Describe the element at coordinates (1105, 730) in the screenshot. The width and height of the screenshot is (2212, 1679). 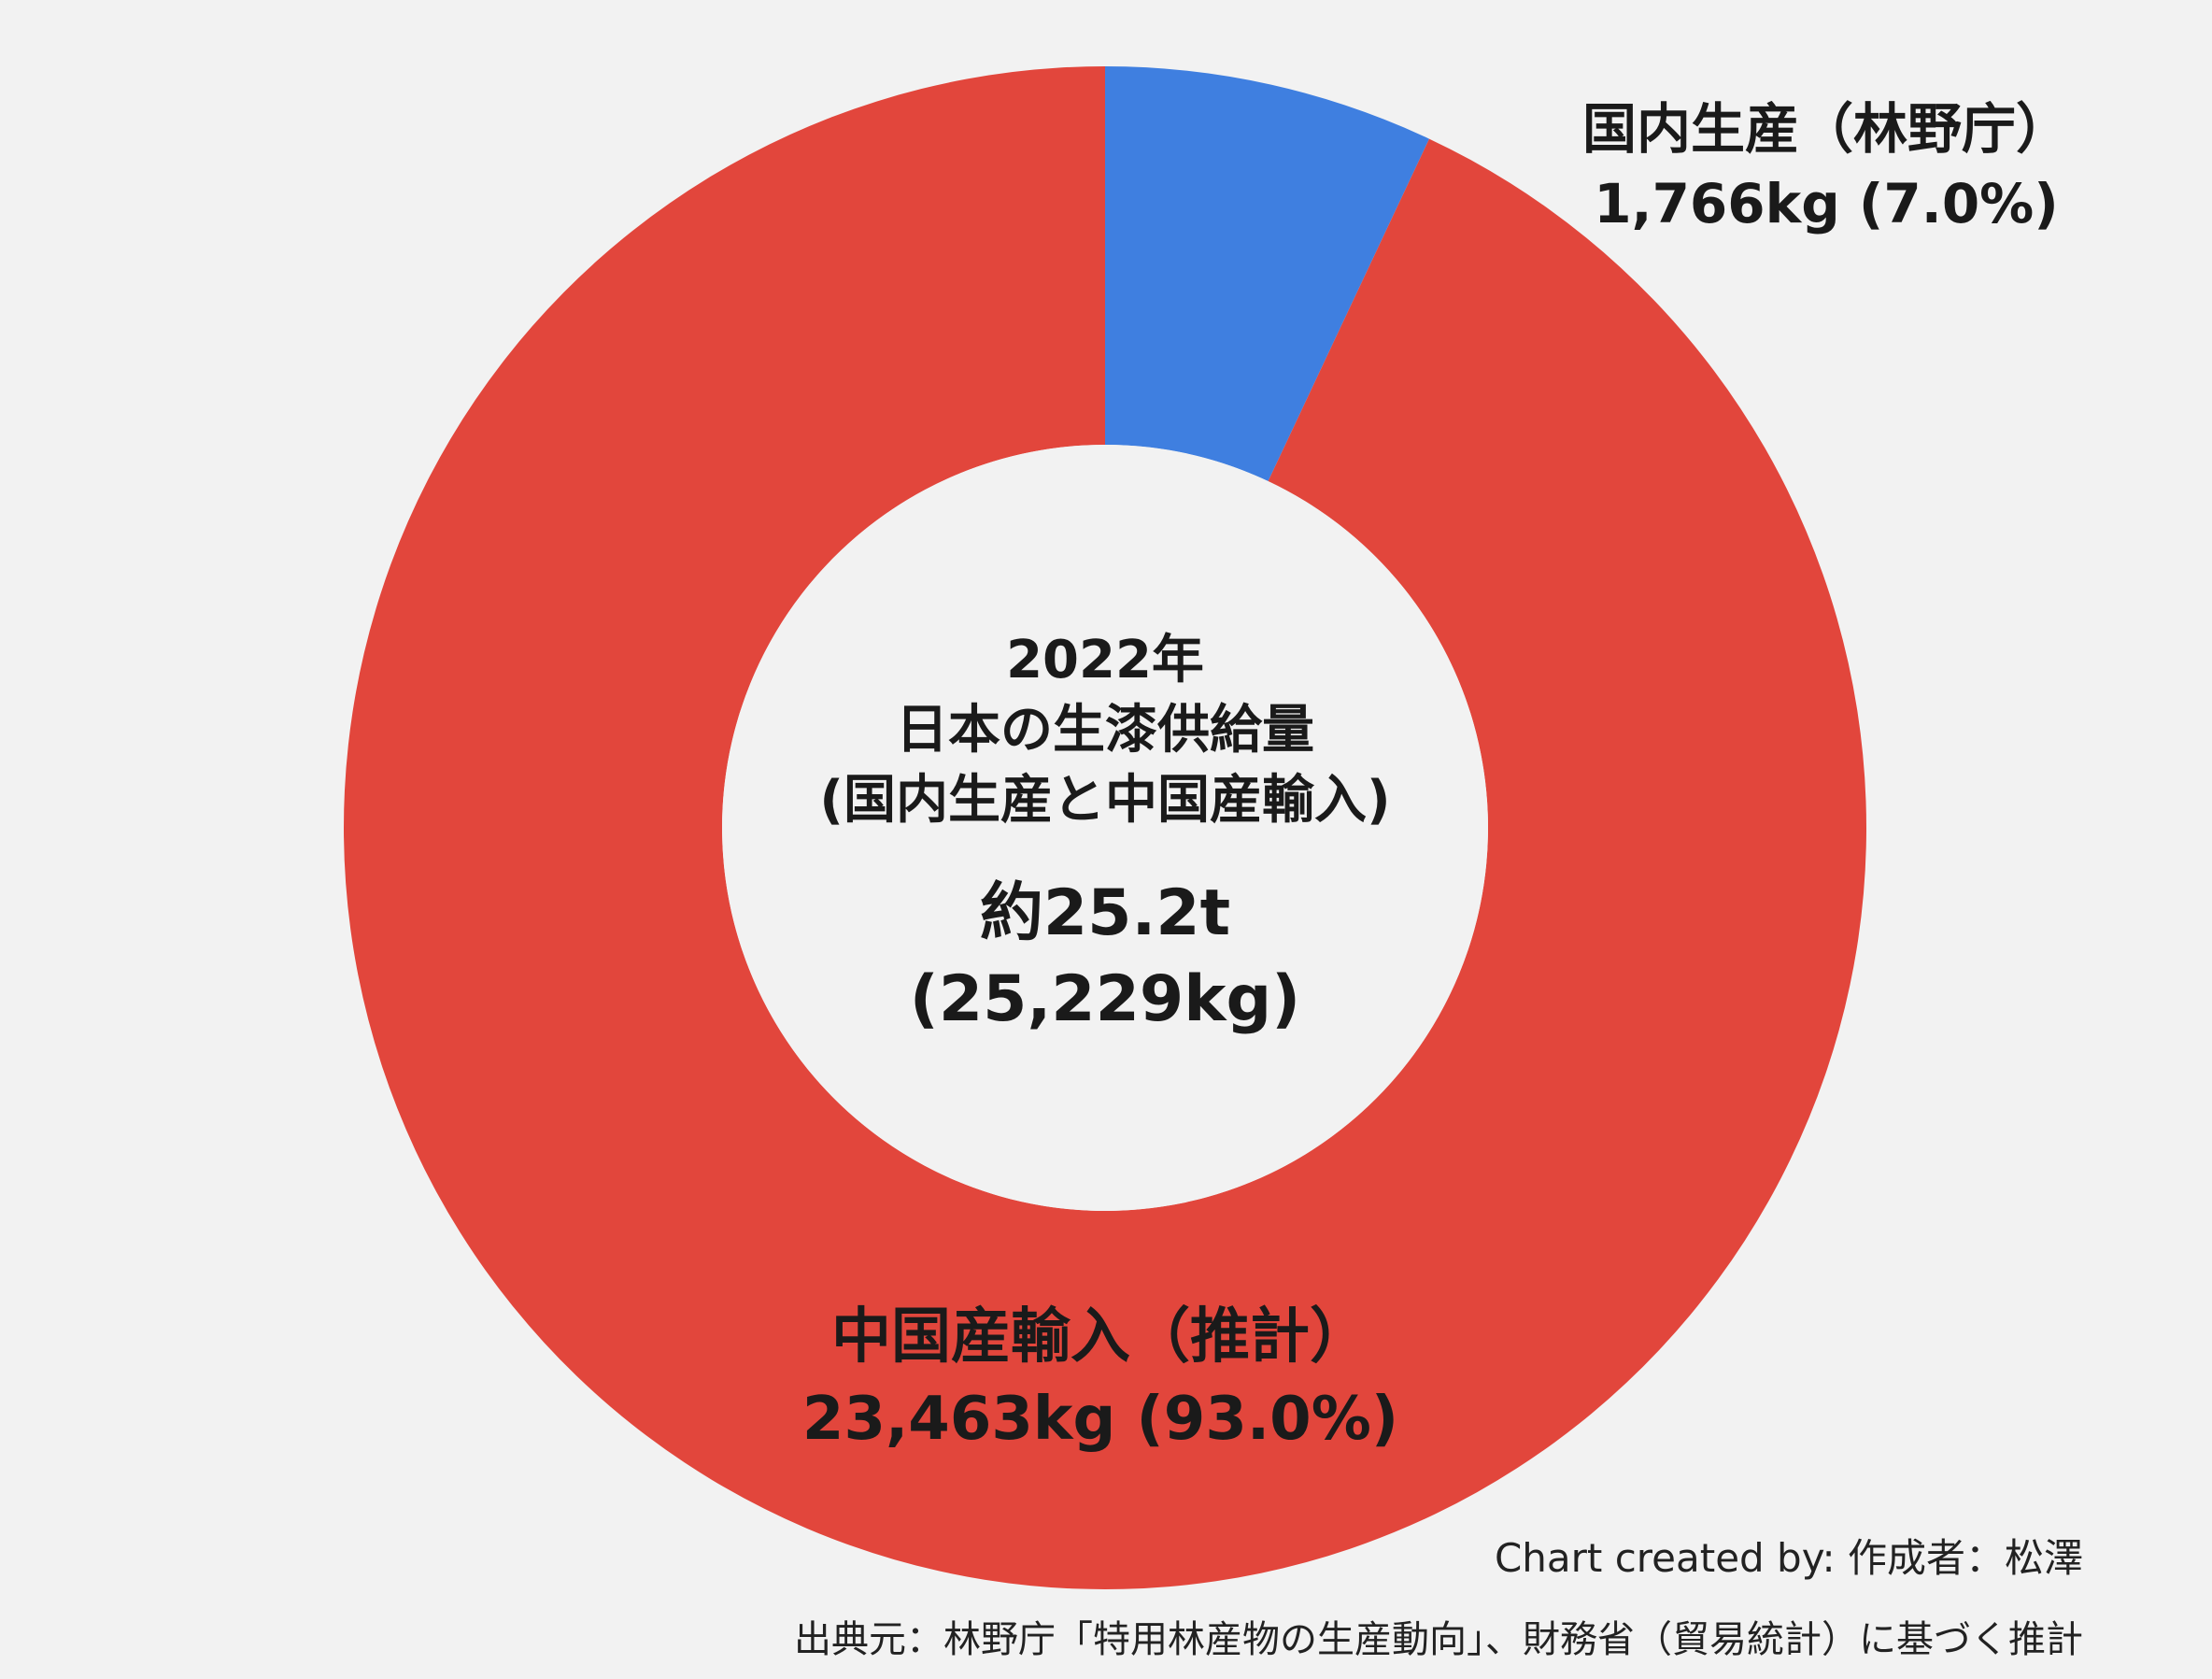
I see `center-title: 日本の生漆供給量` at that location.